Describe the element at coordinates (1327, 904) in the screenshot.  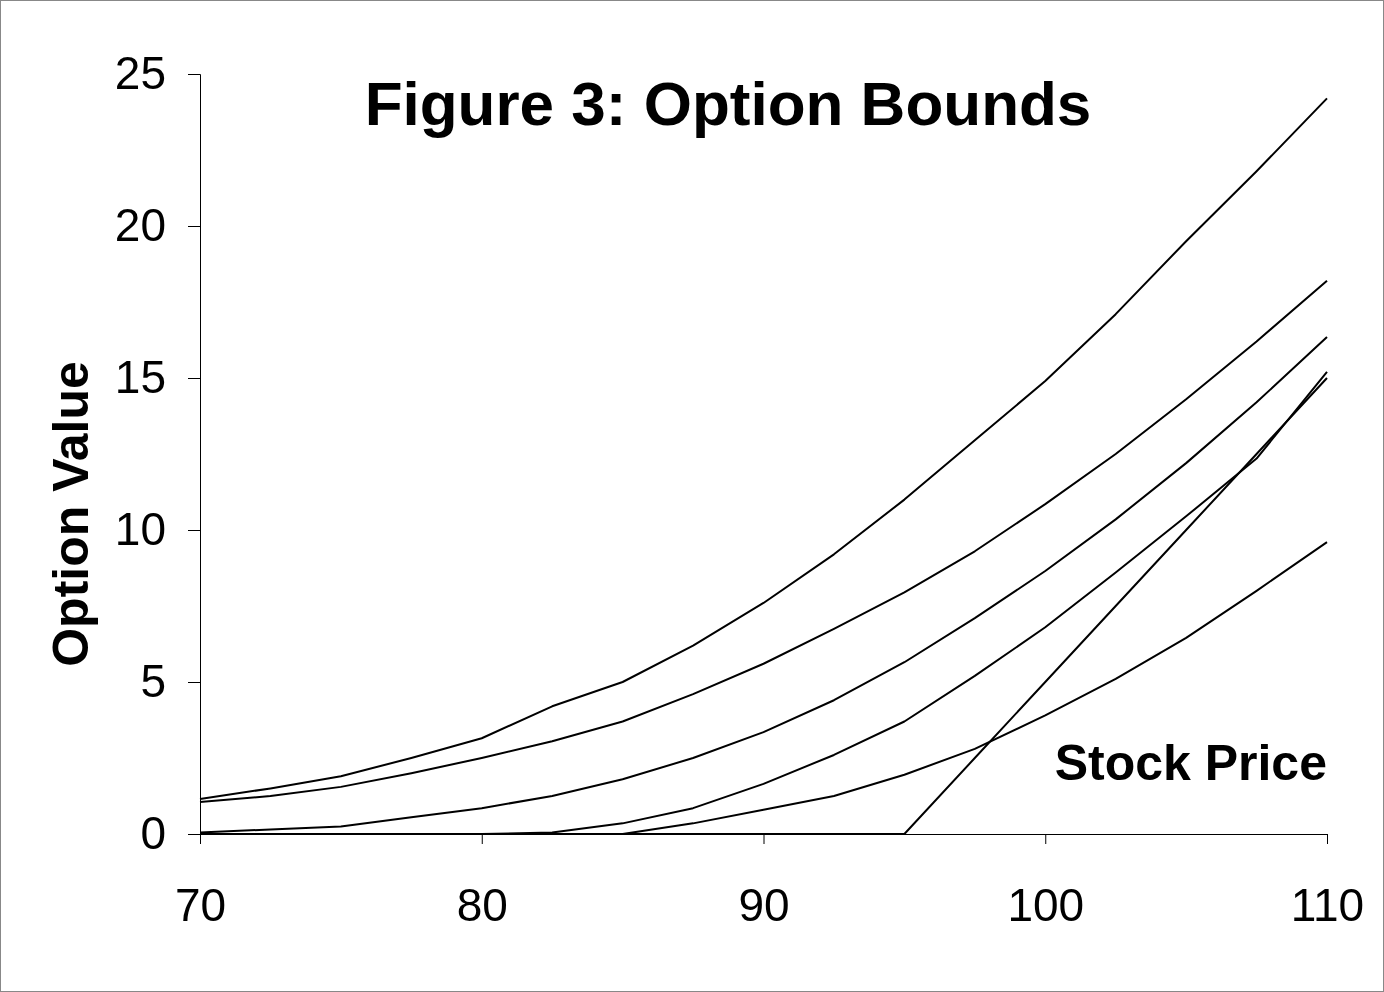
I see `x-tick-label: 110` at that location.